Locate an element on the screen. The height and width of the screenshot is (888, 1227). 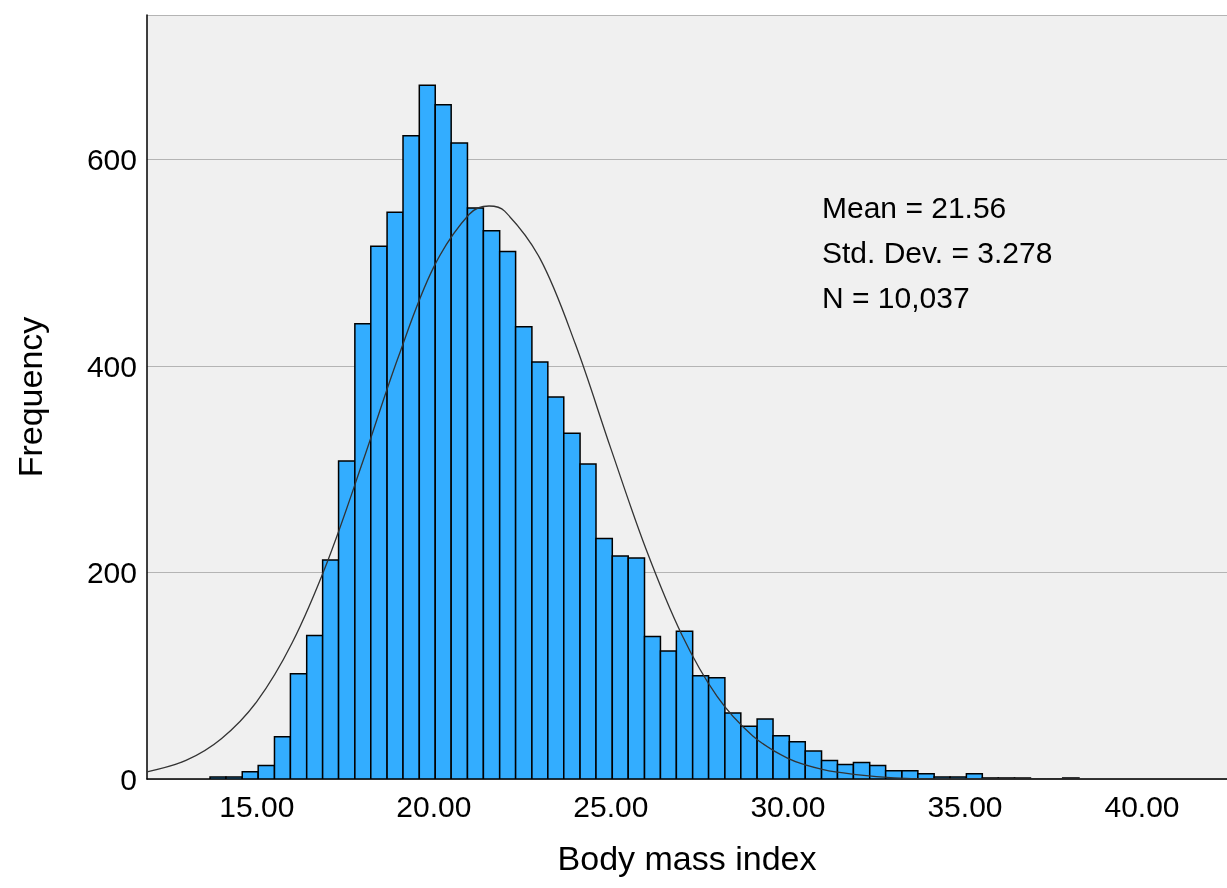
y-tick-label: 600 is located at coordinates (111, 160).